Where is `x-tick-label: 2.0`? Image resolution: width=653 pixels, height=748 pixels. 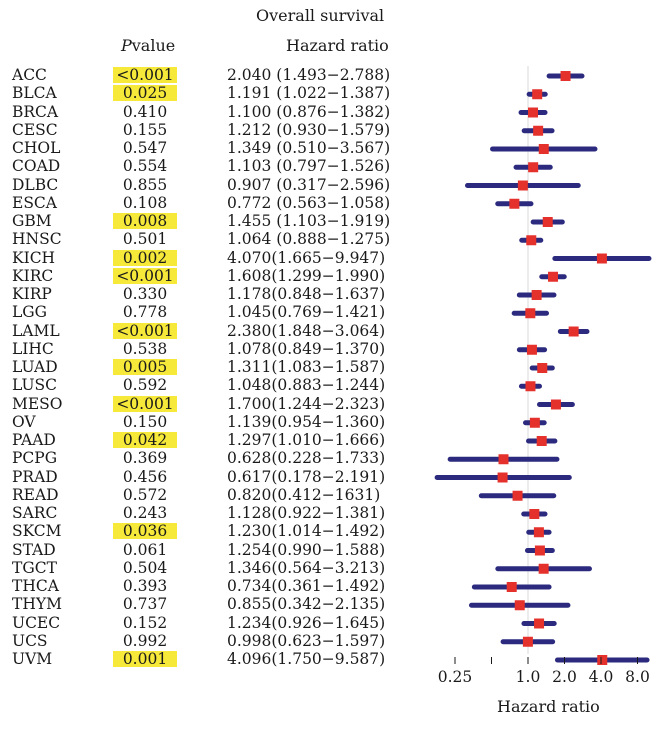 x-tick-label: 2.0 is located at coordinates (564, 677).